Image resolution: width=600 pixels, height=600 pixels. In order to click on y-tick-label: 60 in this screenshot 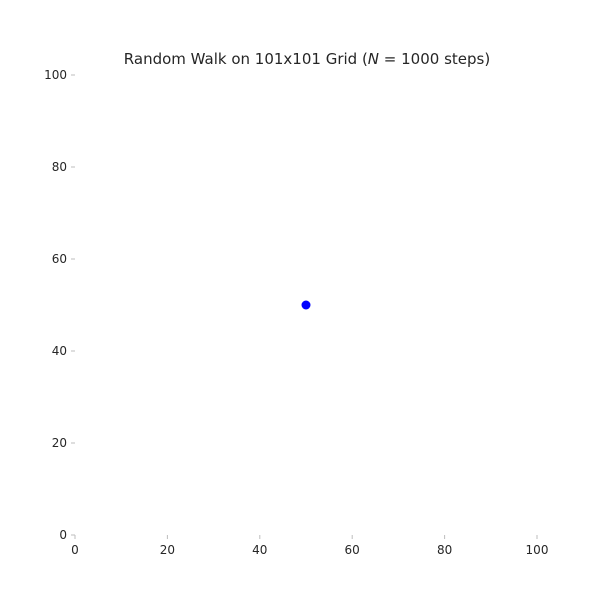, I will do `click(59, 259)`.